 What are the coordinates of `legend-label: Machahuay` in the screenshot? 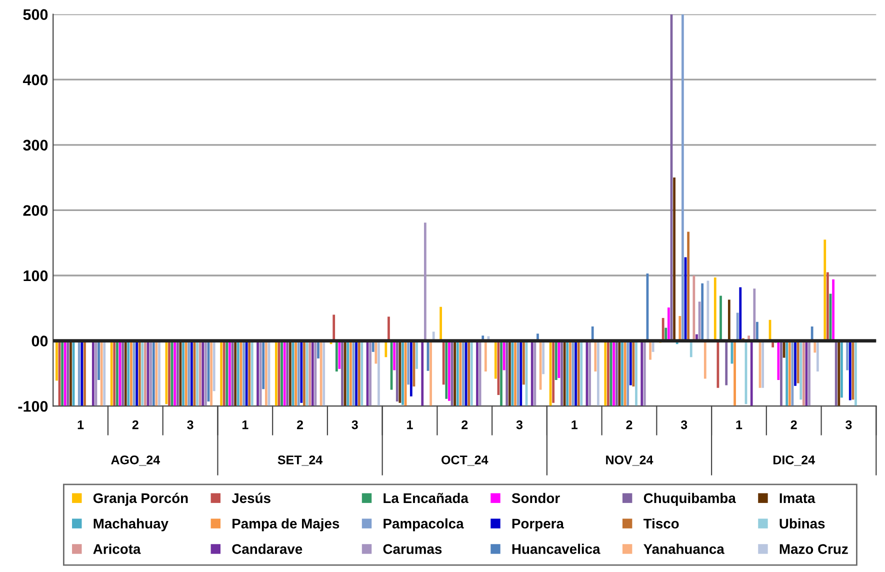 It's located at (131, 525).